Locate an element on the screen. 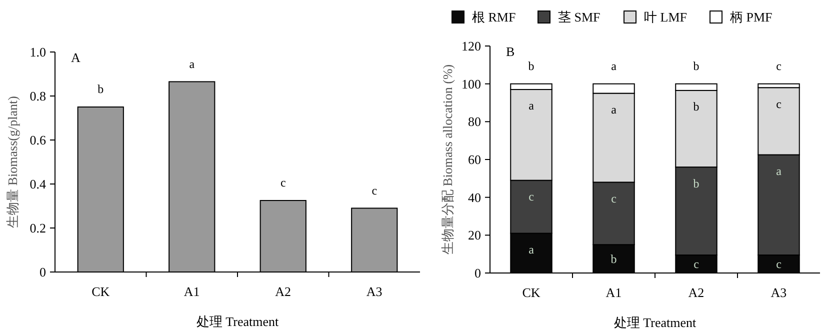  y-axis-title: 生物量分配 Biomass allocation (%) is located at coordinates (447, 159).